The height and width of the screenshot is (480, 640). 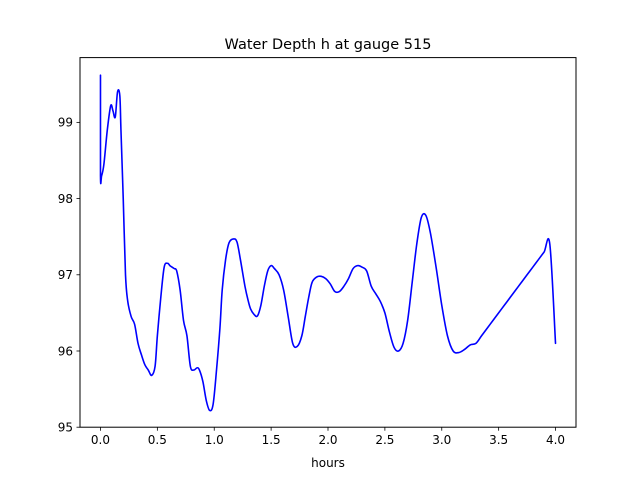 What do you see at coordinates (555, 440) in the screenshot?
I see `x-tick-label: 4.0` at bounding box center [555, 440].